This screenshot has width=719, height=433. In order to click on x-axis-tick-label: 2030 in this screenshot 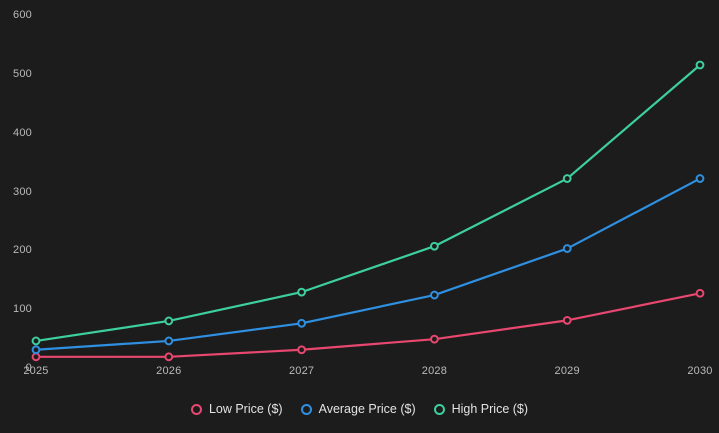, I will do `click(700, 371)`.